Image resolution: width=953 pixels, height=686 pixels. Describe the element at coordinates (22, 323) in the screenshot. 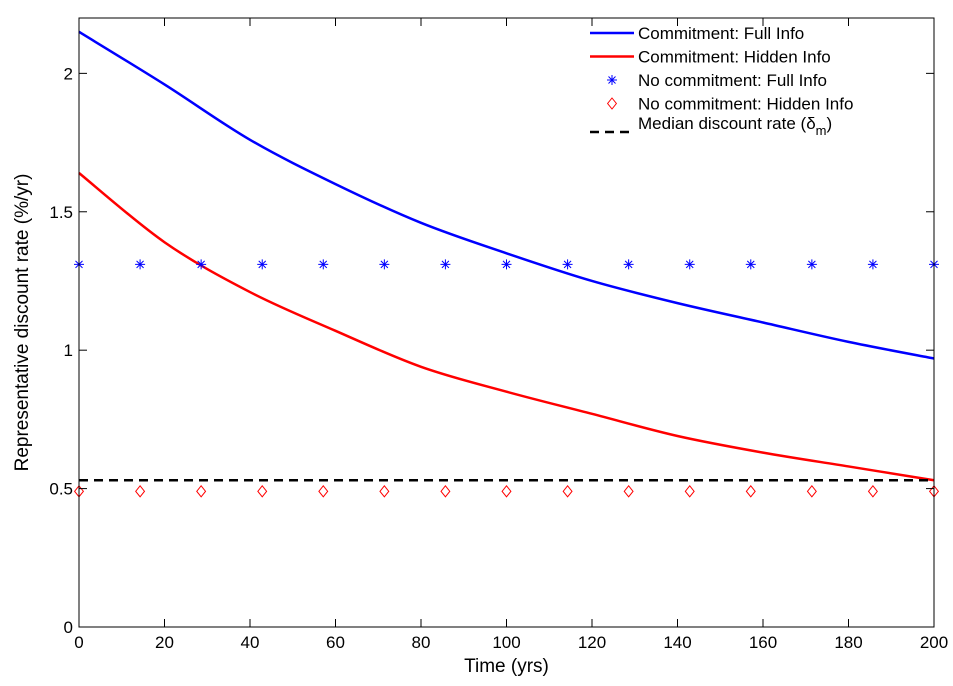

I see `y-axis-label: Representative discount rate (%/yr)` at that location.